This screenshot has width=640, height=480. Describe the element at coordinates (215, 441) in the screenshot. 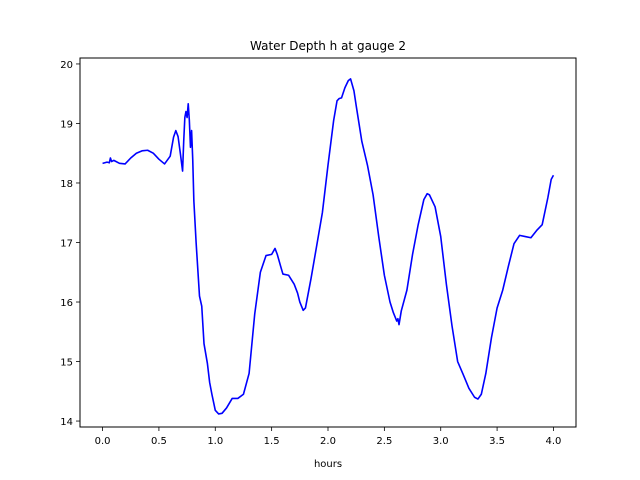

I see `x-tick-label: 1.0` at that location.